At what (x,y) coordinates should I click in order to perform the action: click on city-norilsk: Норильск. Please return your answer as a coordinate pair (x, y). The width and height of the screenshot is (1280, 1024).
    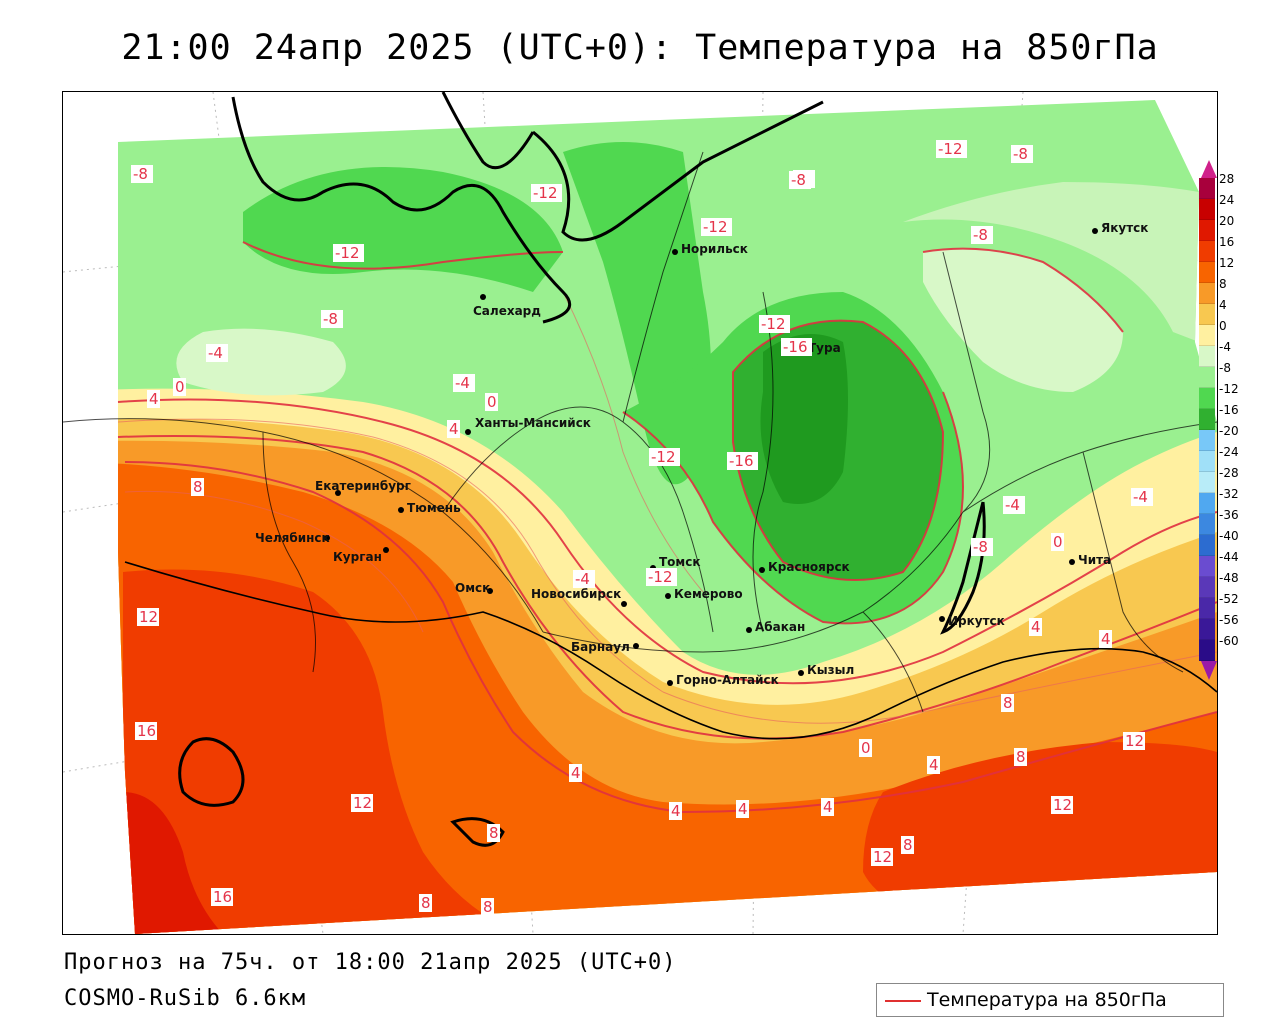
    Looking at the image, I should click on (710, 249).